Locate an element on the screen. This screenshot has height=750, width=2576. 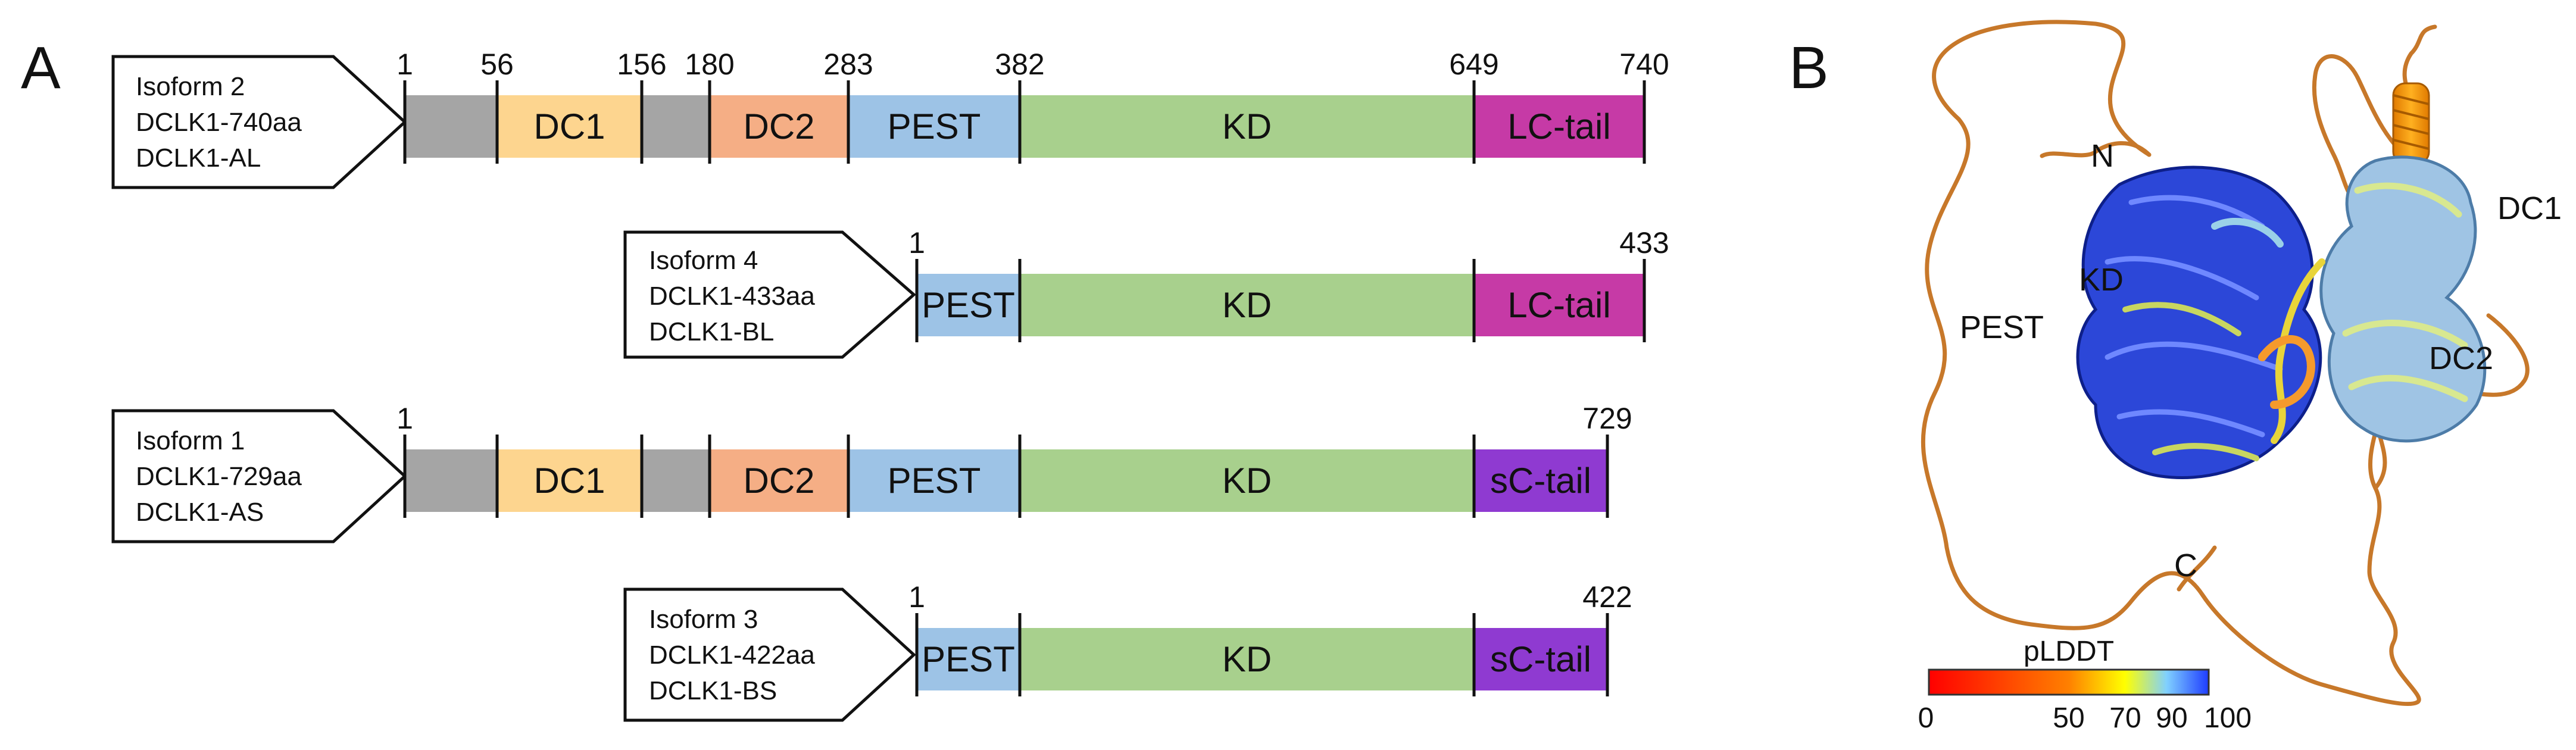
isoform-tag-line-2: DCLK1-740aa is located at coordinates (219, 122).